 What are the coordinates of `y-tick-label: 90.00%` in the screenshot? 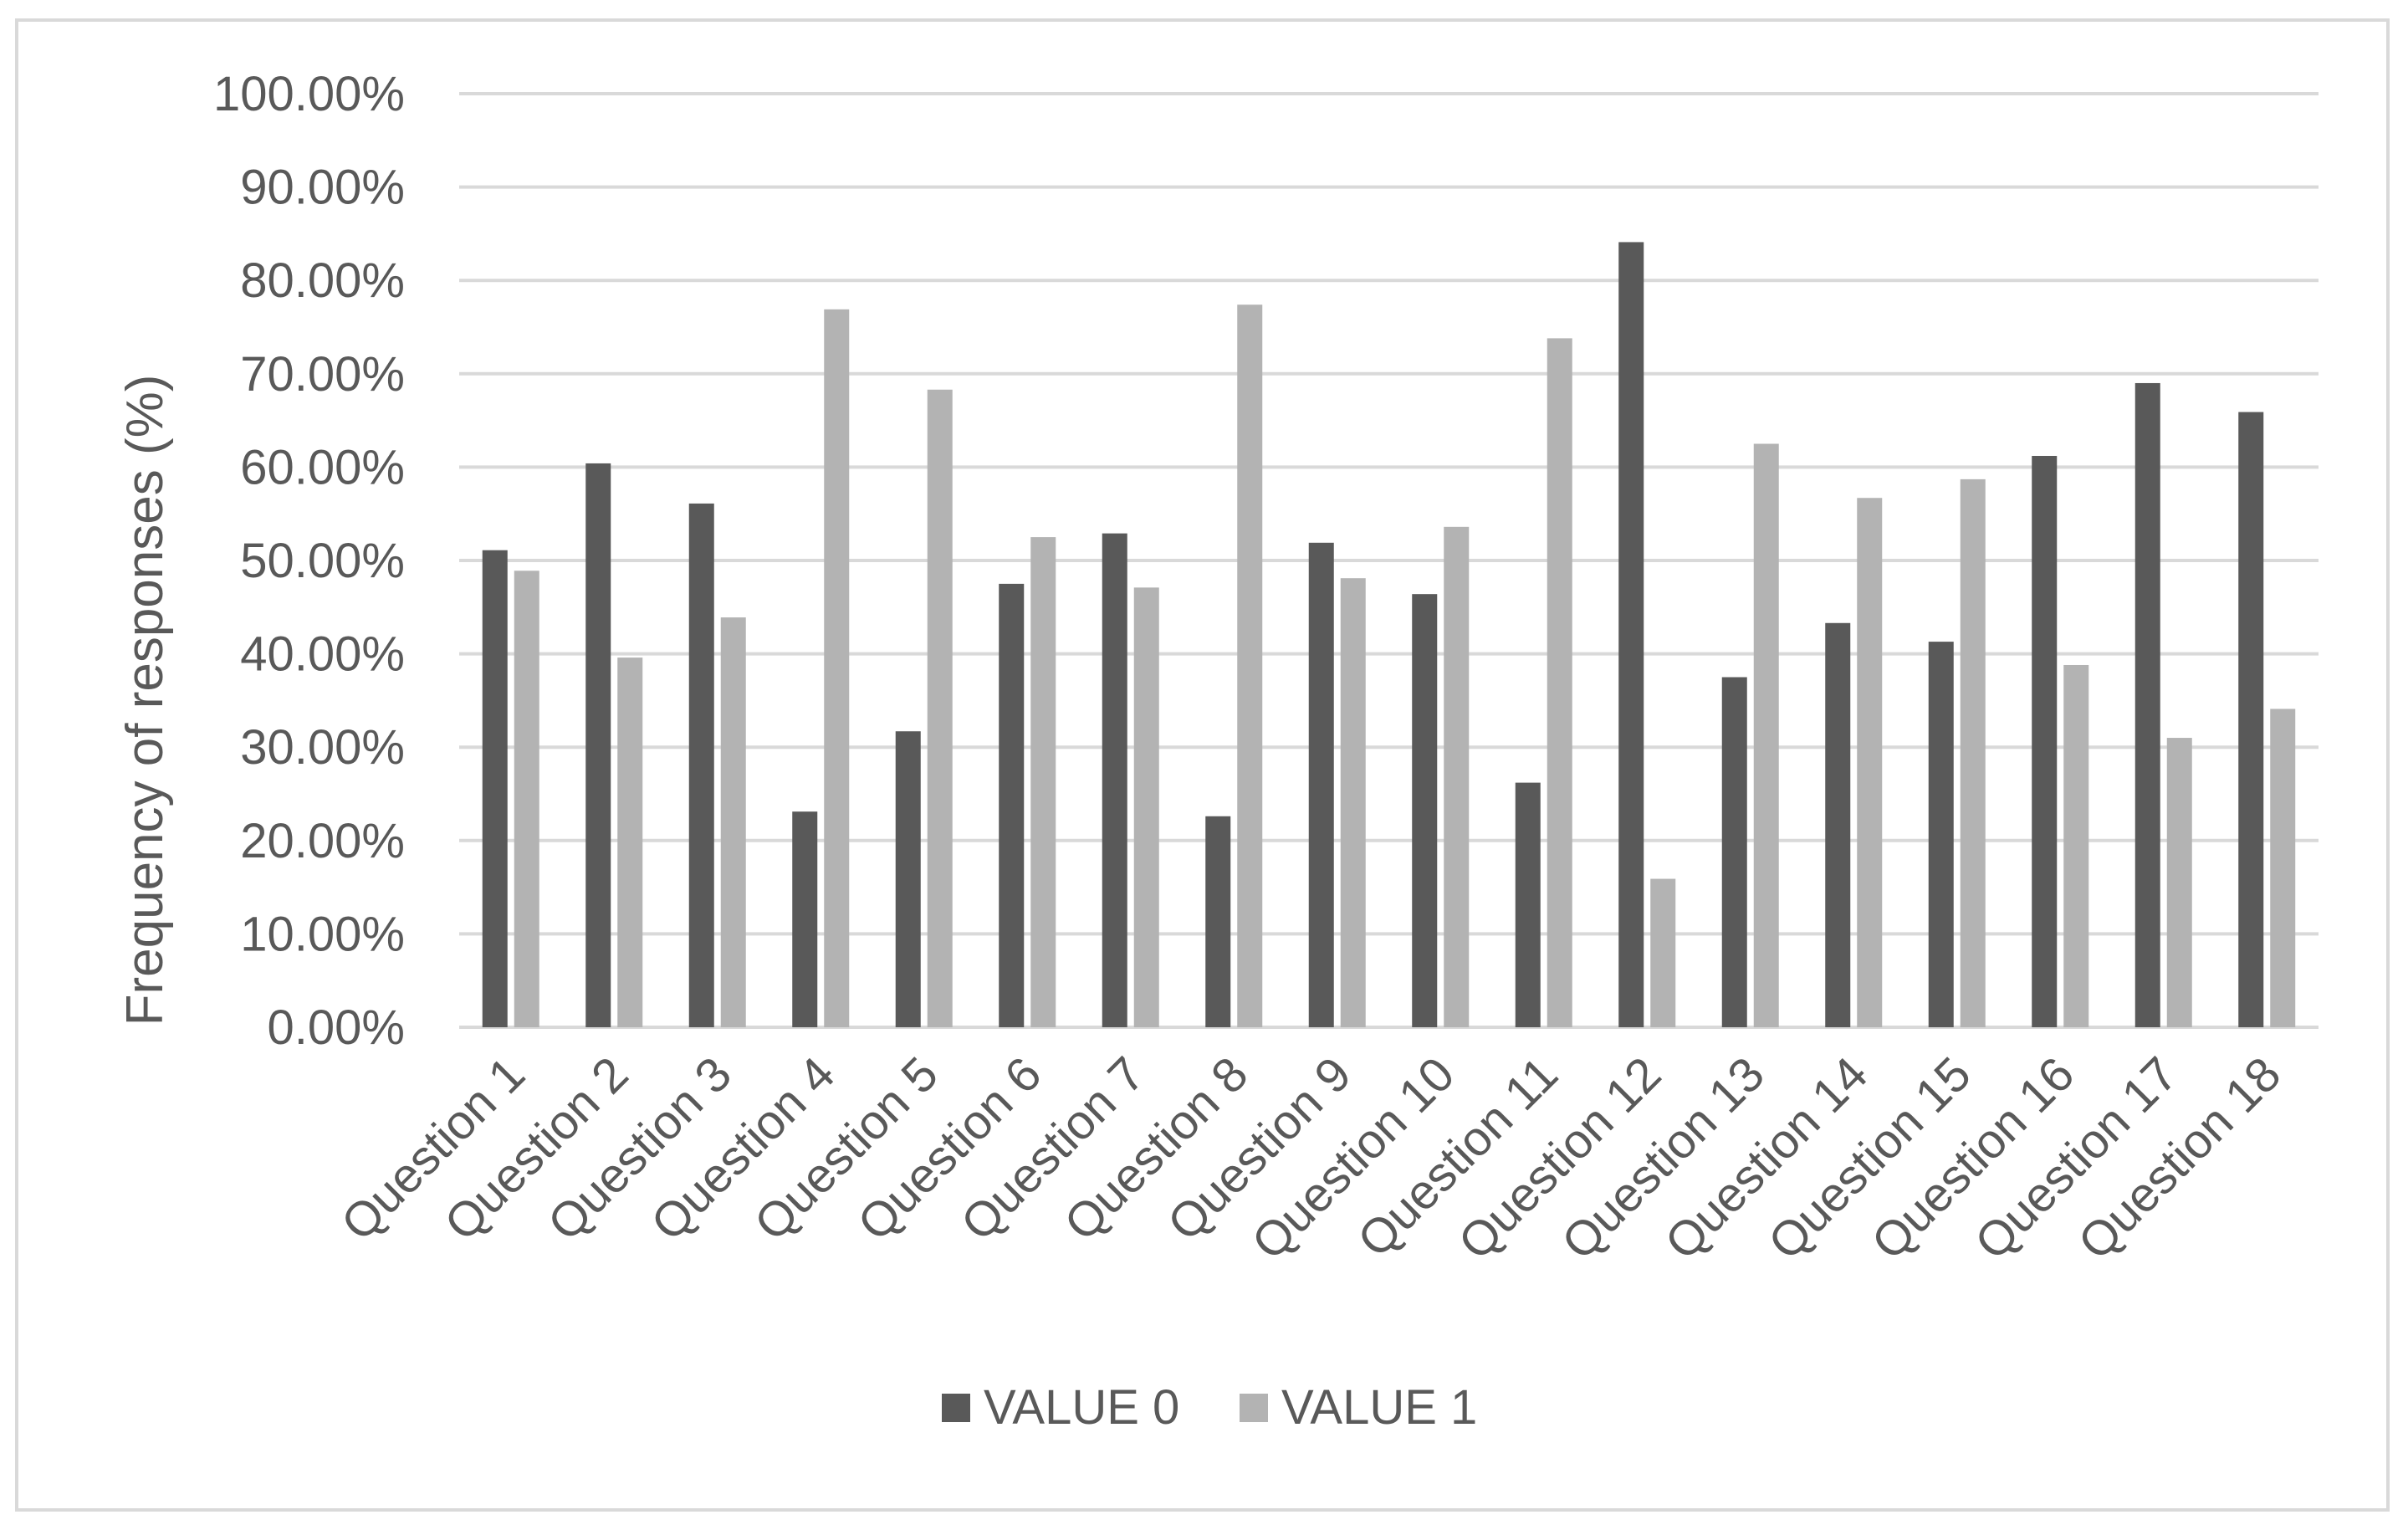 It's located at (322, 188).